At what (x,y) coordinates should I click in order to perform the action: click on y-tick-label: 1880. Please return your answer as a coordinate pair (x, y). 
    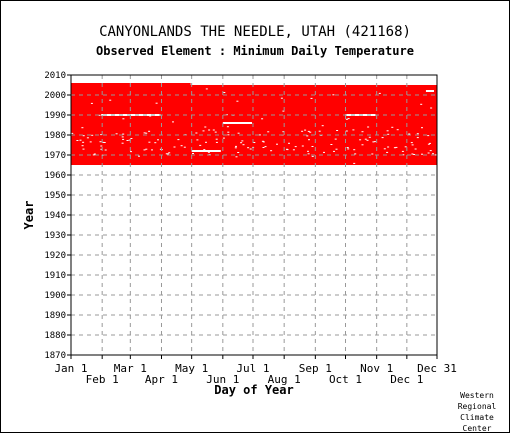
    Looking at the image, I should click on (55, 336).